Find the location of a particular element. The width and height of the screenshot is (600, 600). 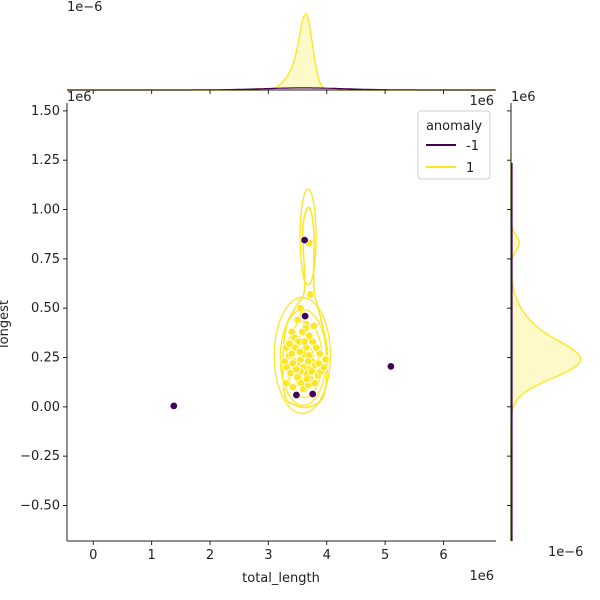

right-marginal-top-label: 1e6 is located at coordinates (523, 97).